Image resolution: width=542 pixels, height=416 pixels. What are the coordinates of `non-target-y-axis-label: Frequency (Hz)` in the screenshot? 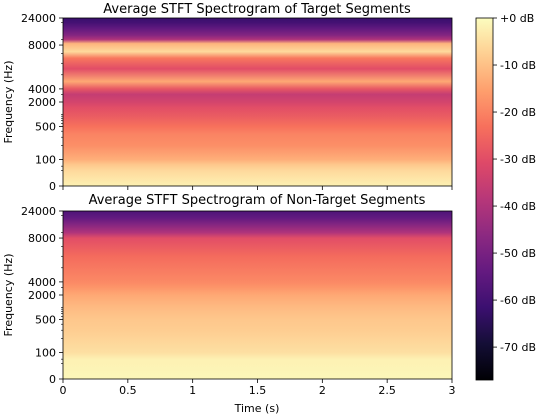 It's located at (8, 295).